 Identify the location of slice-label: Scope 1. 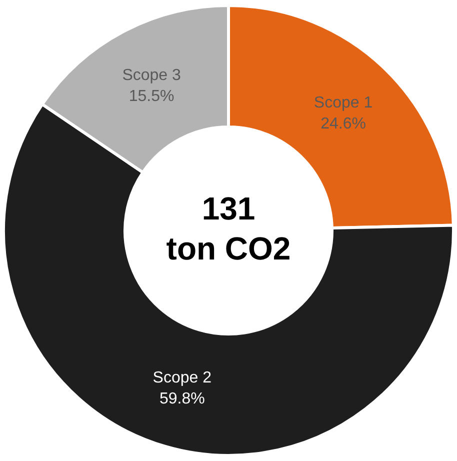
(343, 103).